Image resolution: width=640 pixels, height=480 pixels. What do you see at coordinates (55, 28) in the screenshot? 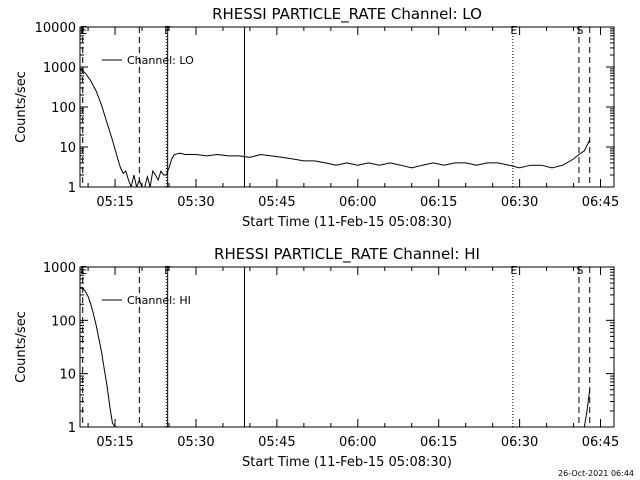
I see `y-tick-label: 10000` at bounding box center [55, 28].